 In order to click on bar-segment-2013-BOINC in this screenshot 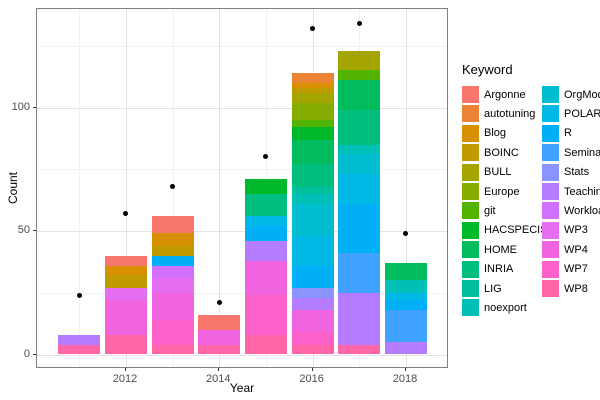, I will do `click(172, 250)`.